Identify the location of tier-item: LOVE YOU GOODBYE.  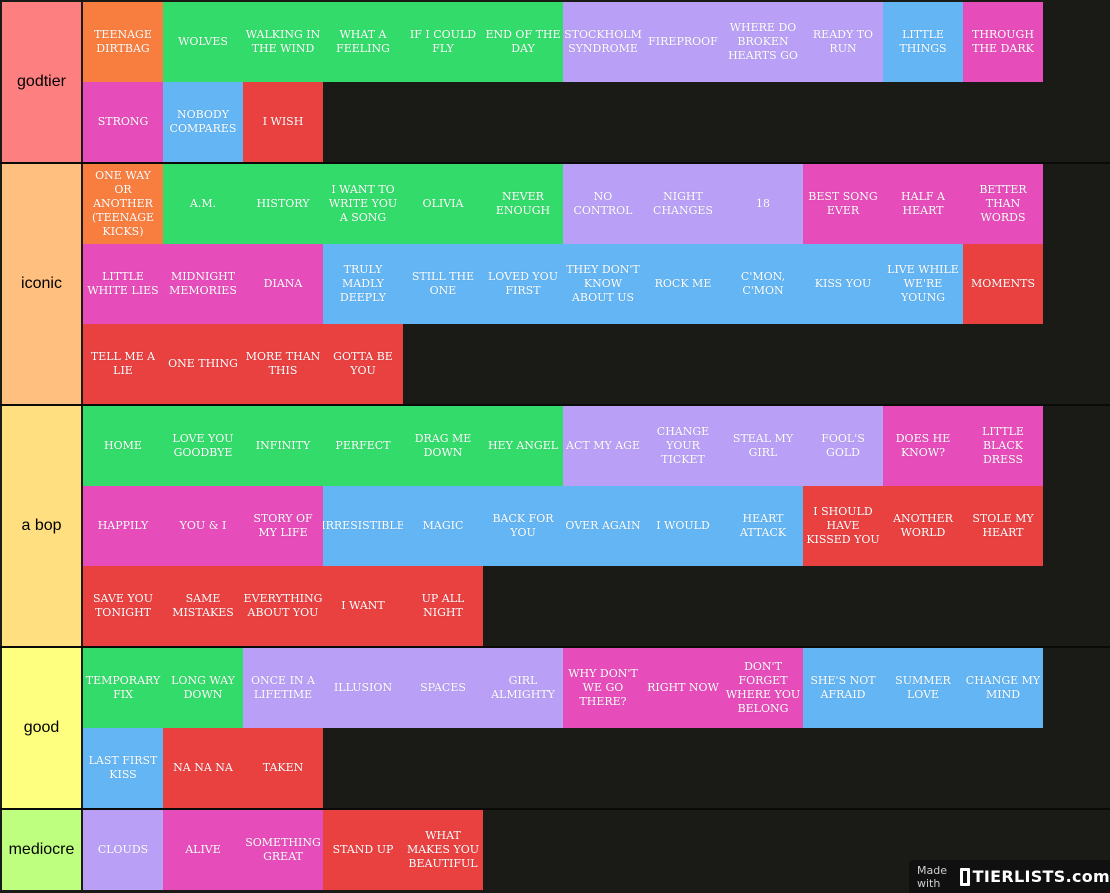
(203, 446).